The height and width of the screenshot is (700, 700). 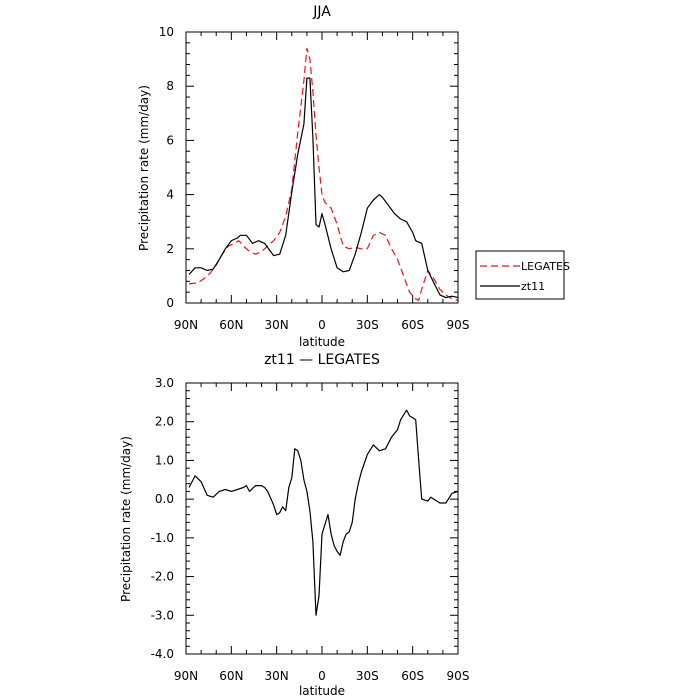 I want to click on series-line-legates, so click(x=323, y=174).